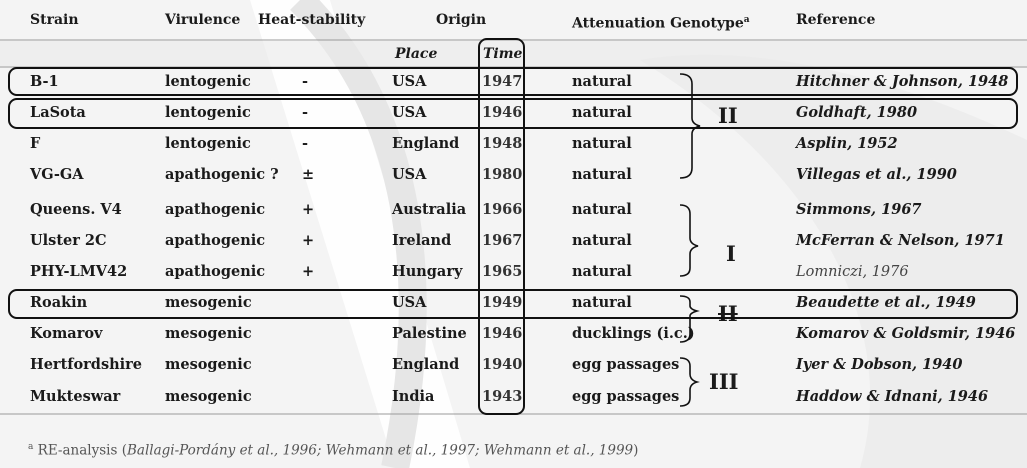 The image size is (1027, 468). What do you see at coordinates (58, 112) in the screenshot?
I see `cell-strain: LaSota` at bounding box center [58, 112].